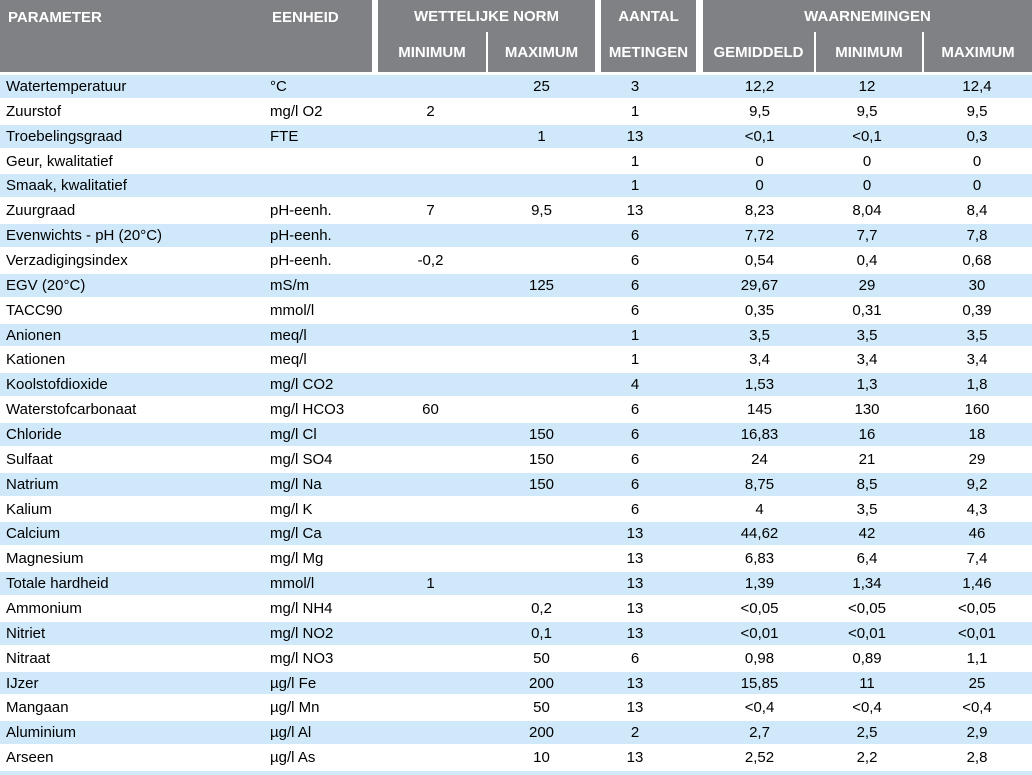  What do you see at coordinates (486, 16) in the screenshot?
I see `col-header-wettelijke-norm: WETTELIJKE NORM` at bounding box center [486, 16].